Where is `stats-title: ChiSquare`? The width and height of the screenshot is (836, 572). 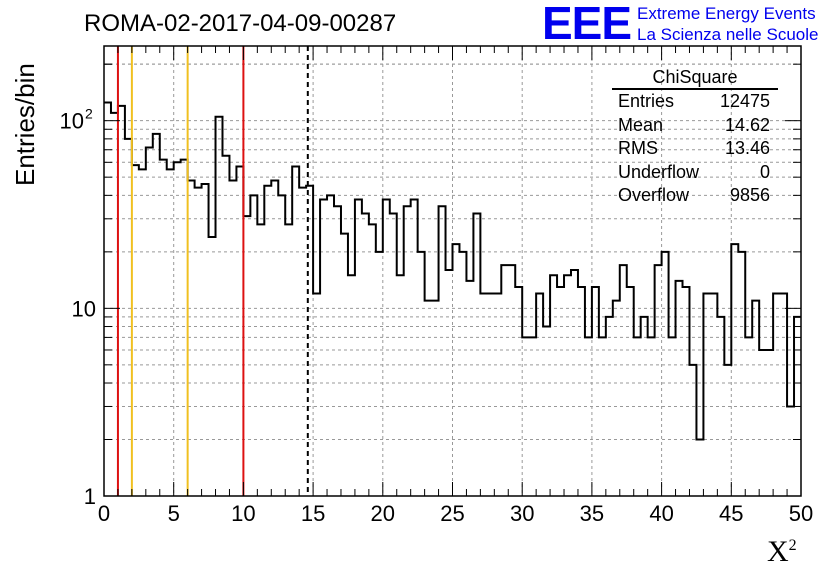 stats-title: ChiSquare is located at coordinates (695, 78).